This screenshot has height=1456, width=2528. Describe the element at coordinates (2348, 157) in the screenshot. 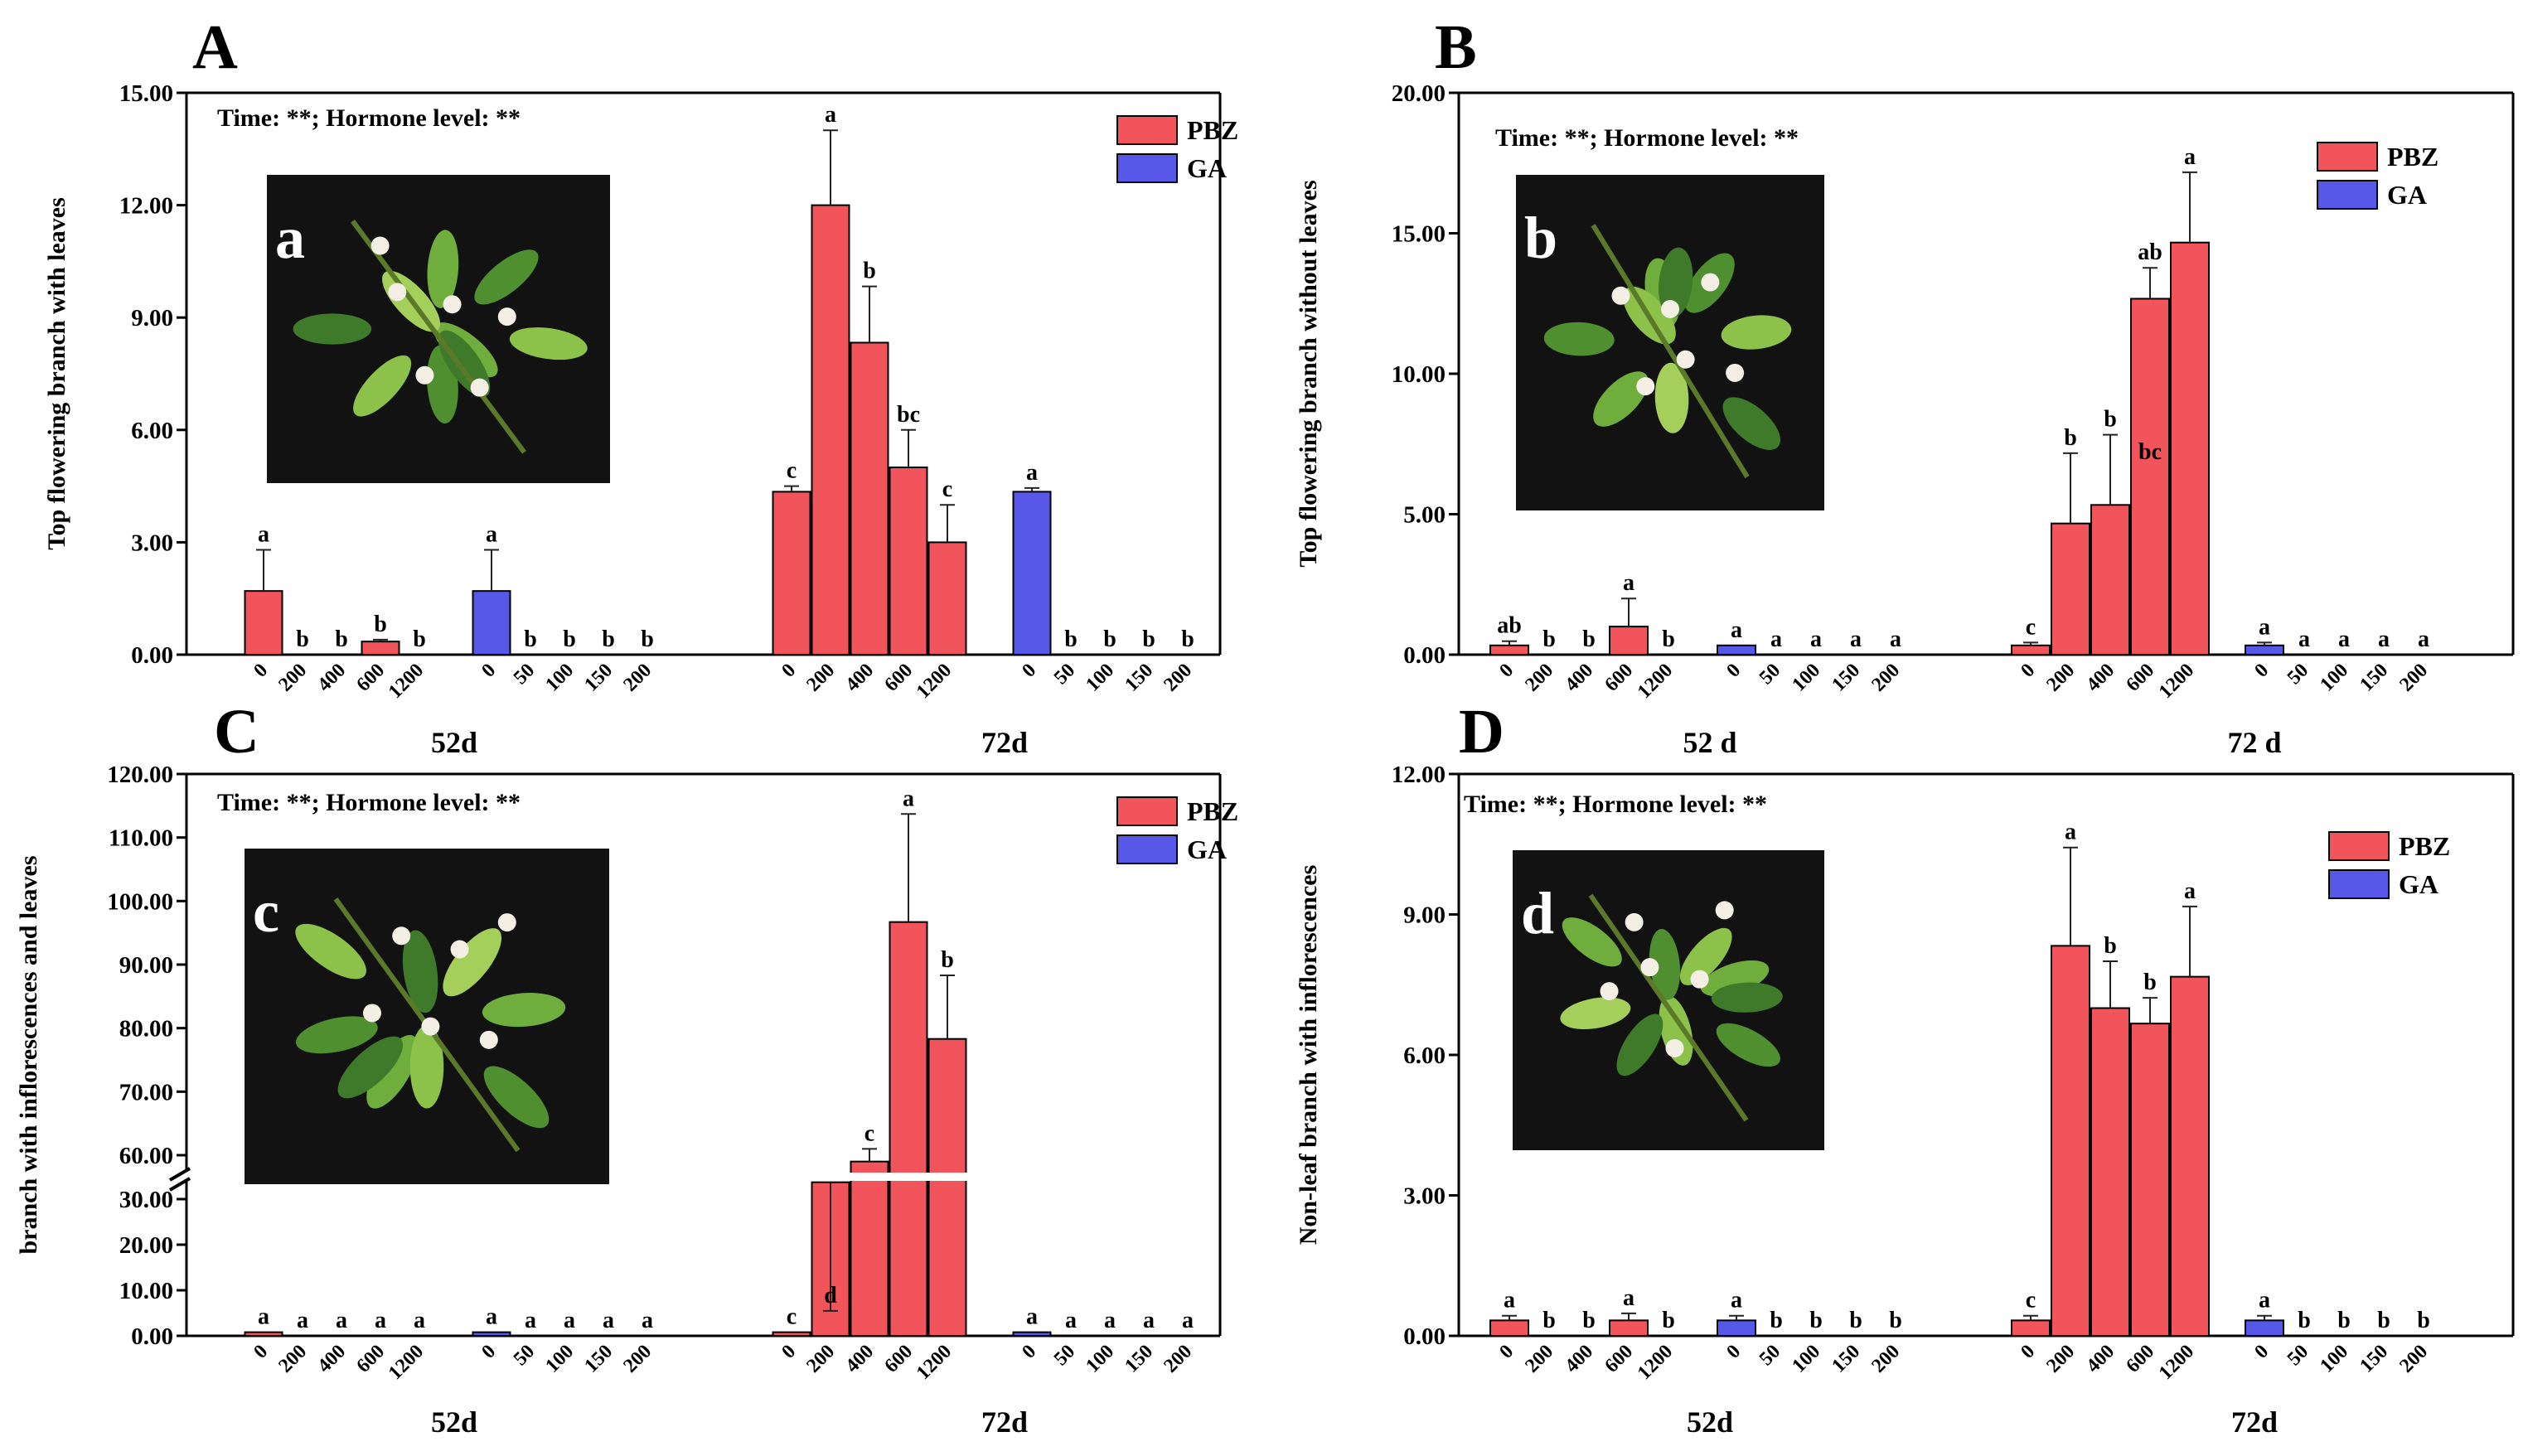

I see `legend-pbz-swatch` at that location.